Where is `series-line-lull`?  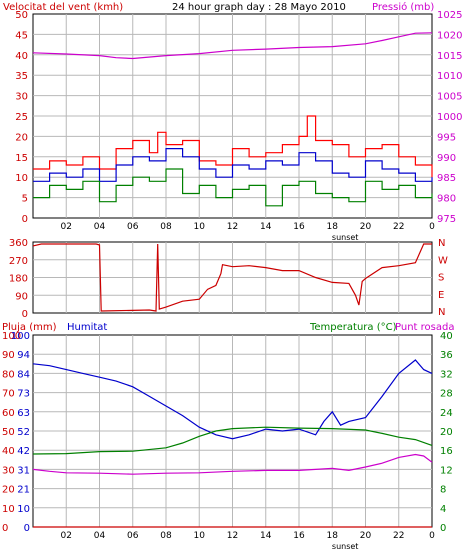 series-line-lull is located at coordinates (233, 187).